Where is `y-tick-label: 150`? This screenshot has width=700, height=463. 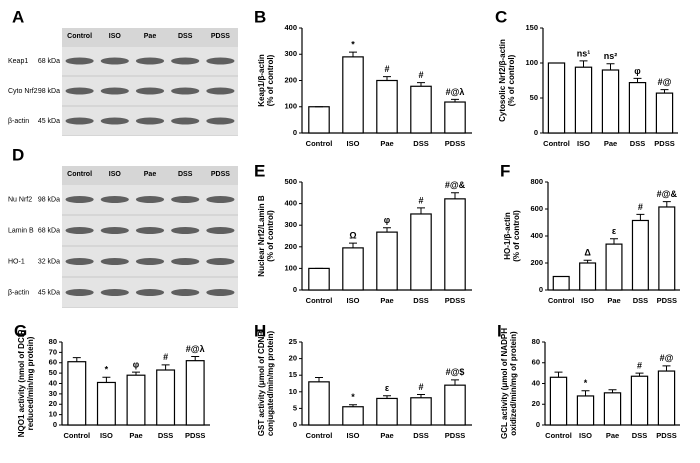
y-tick-label: 150 is located at coordinates (531, 27).